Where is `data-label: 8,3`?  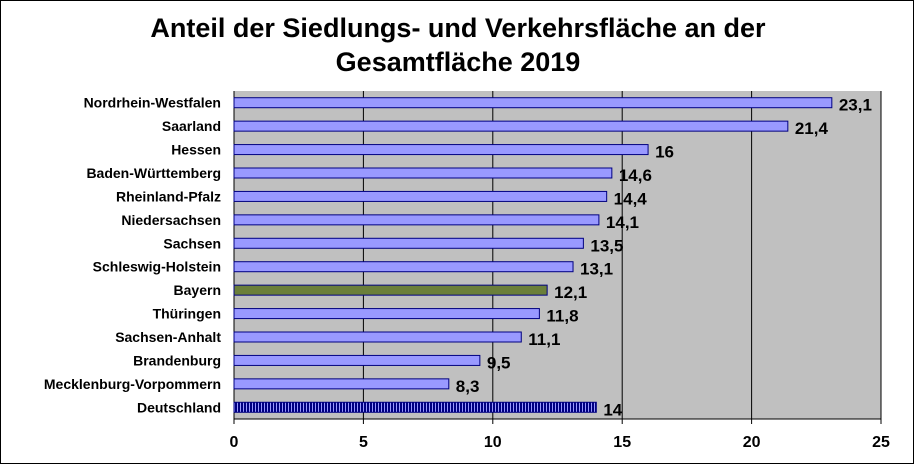 data-label: 8,3 is located at coordinates (468, 386).